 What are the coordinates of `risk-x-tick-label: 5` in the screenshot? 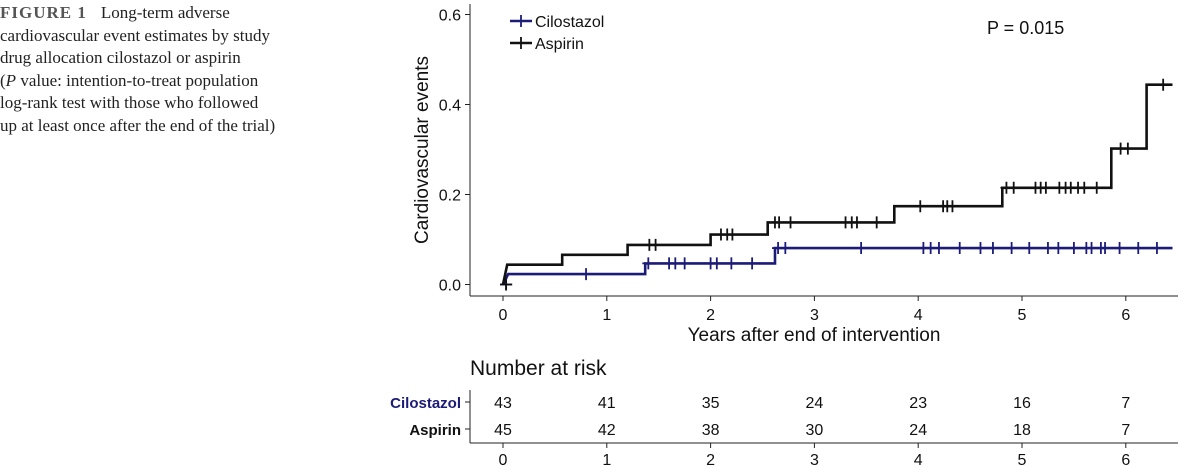 It's located at (1022, 459).